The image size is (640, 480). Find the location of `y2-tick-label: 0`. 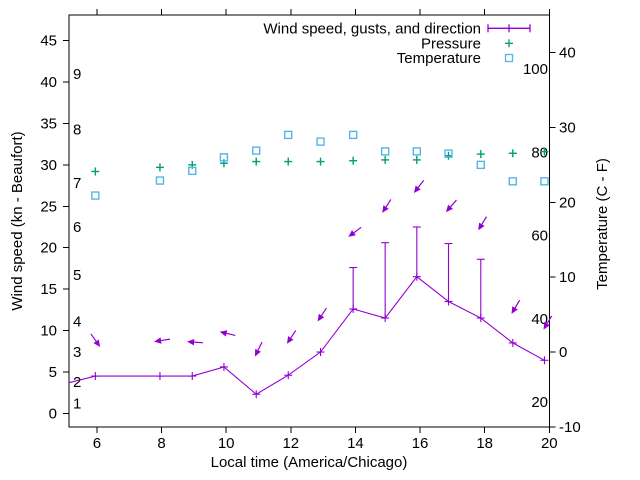

y2-tick-label: 0 is located at coordinates (563, 352).